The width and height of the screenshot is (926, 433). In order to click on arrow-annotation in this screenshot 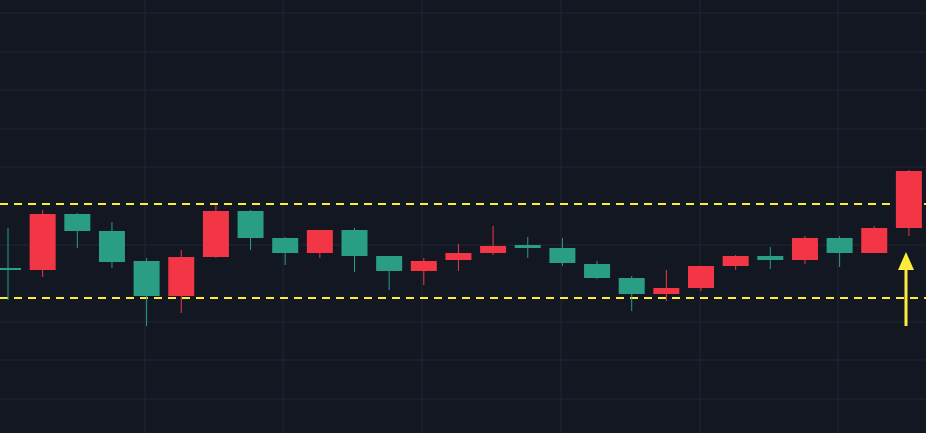, I will do `click(906, 289)`.